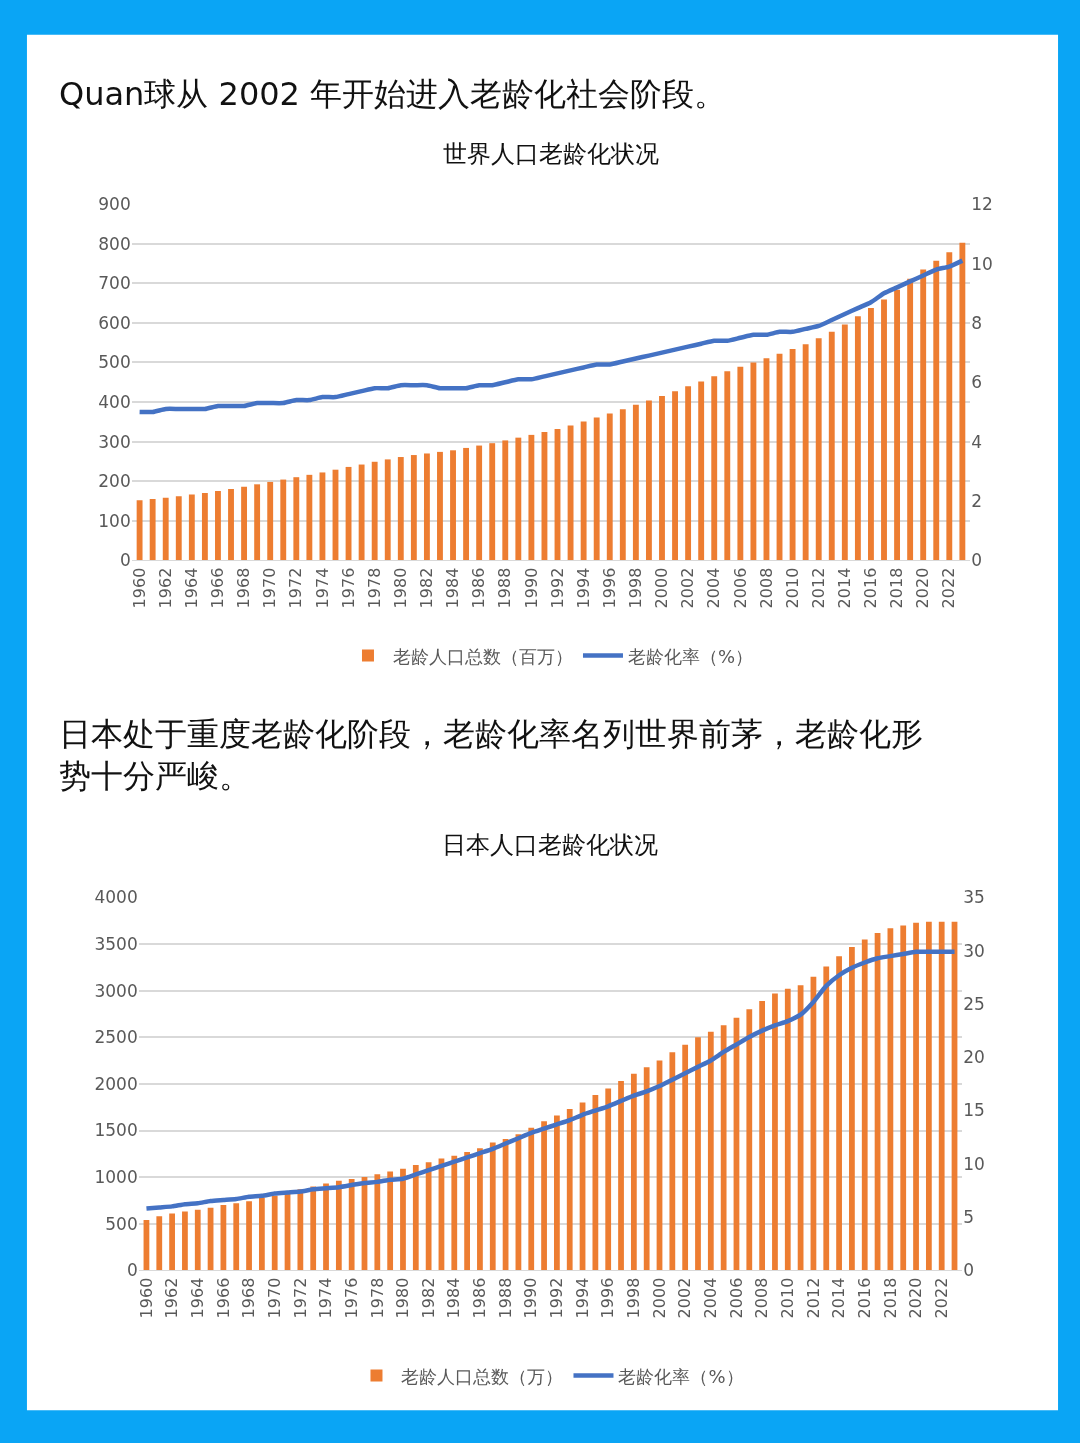 This screenshot has height=1443, width=1080. What do you see at coordinates (274, 1298) in the screenshot?
I see `x-tick-label: 1970` at bounding box center [274, 1298].